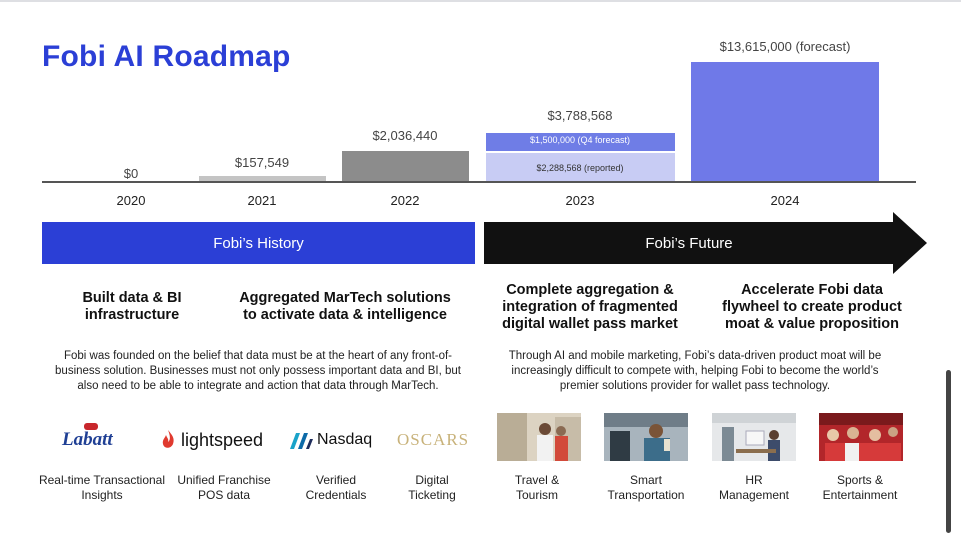  What do you see at coordinates (861, 437) in the screenshot?
I see `sports-entertainment-photo` at bounding box center [861, 437].